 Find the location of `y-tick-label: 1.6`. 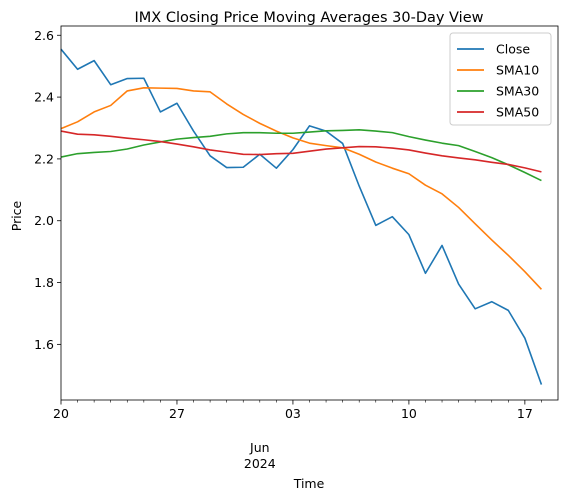

y-tick-label: 1.6 is located at coordinates (44, 344).